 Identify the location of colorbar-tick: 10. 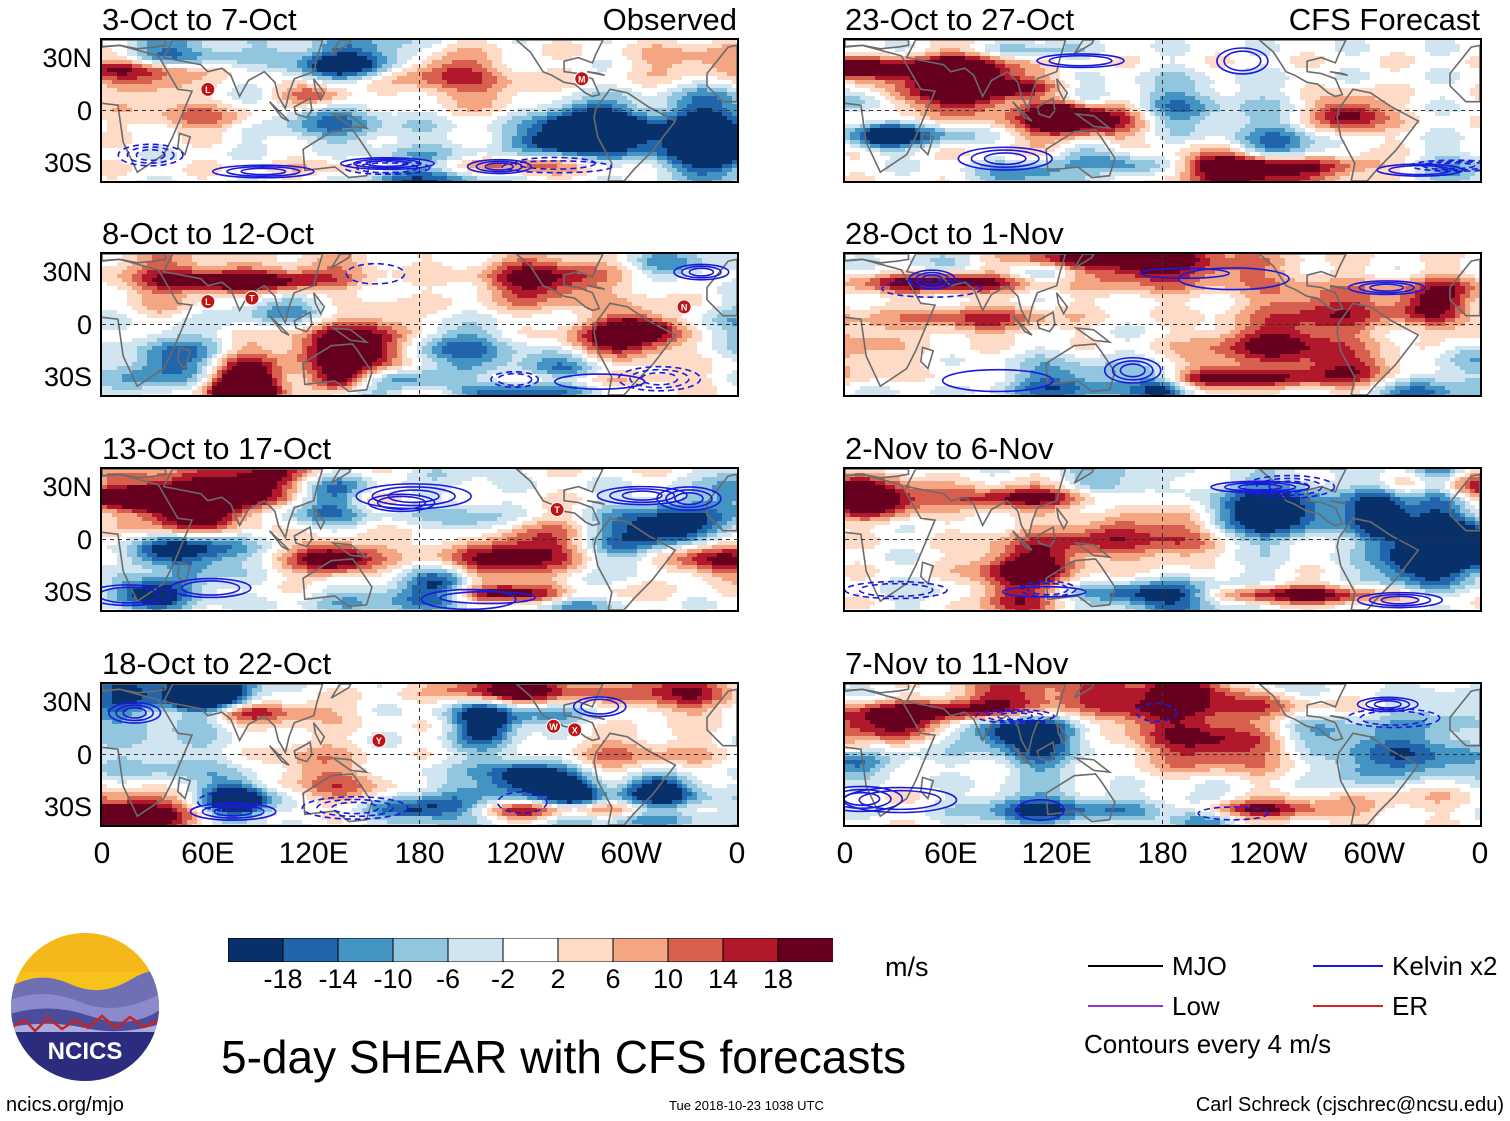
(668, 979).